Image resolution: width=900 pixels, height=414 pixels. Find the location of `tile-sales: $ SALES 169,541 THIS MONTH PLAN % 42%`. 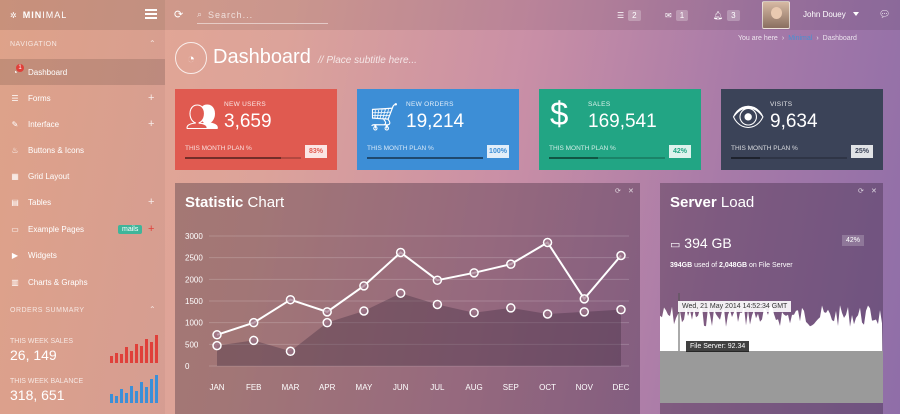

tile-sales: $ SALES 169,541 THIS MONTH PLAN % 42% is located at coordinates (620, 129).